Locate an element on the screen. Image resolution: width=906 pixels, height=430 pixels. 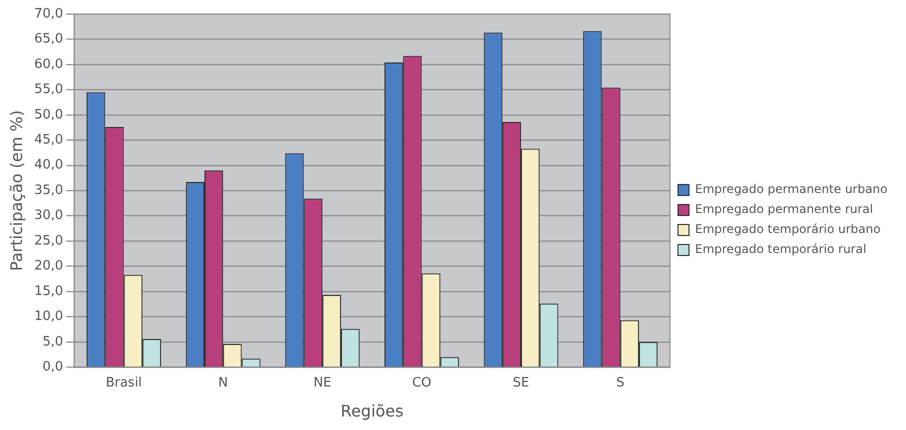
y-tick-label: 5,0 is located at coordinates (53, 342).